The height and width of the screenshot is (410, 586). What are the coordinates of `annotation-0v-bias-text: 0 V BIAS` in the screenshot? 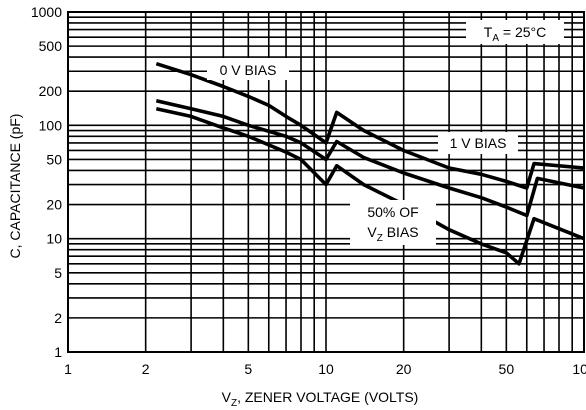 It's located at (248, 70).